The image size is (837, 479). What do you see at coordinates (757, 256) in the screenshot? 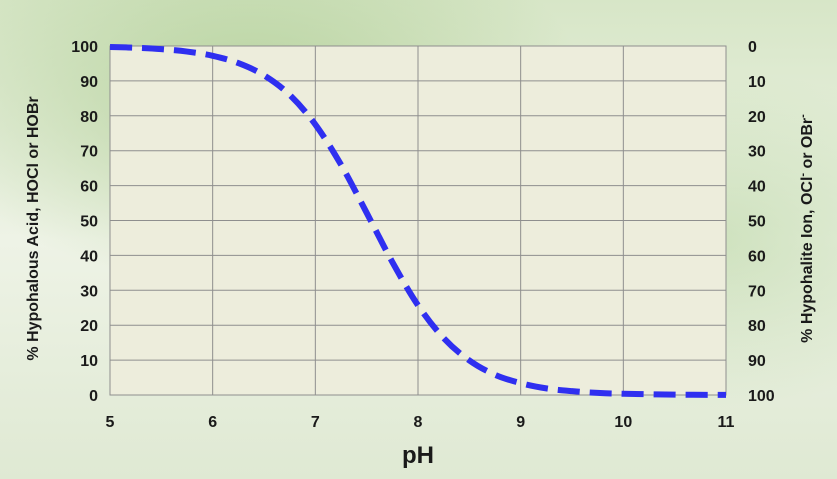
I see `right-y-tick-label: 60` at bounding box center [757, 256].